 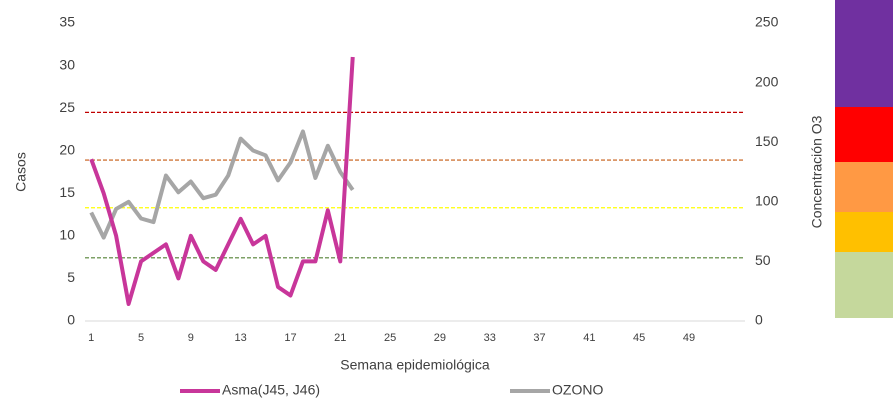 What do you see at coordinates (67, 192) in the screenshot?
I see `y-tick-label: 15` at bounding box center [67, 192].